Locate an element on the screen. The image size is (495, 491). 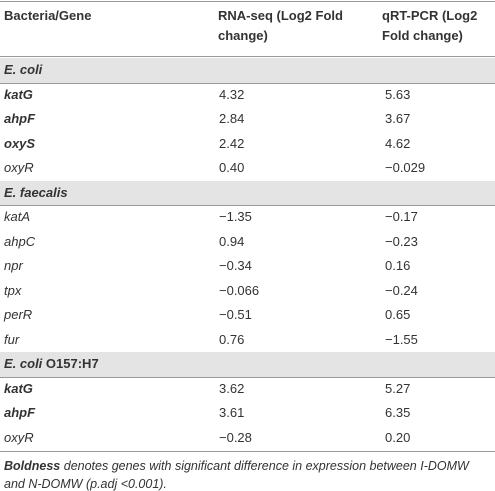
section-label: E. coli is located at coordinates (23, 70).